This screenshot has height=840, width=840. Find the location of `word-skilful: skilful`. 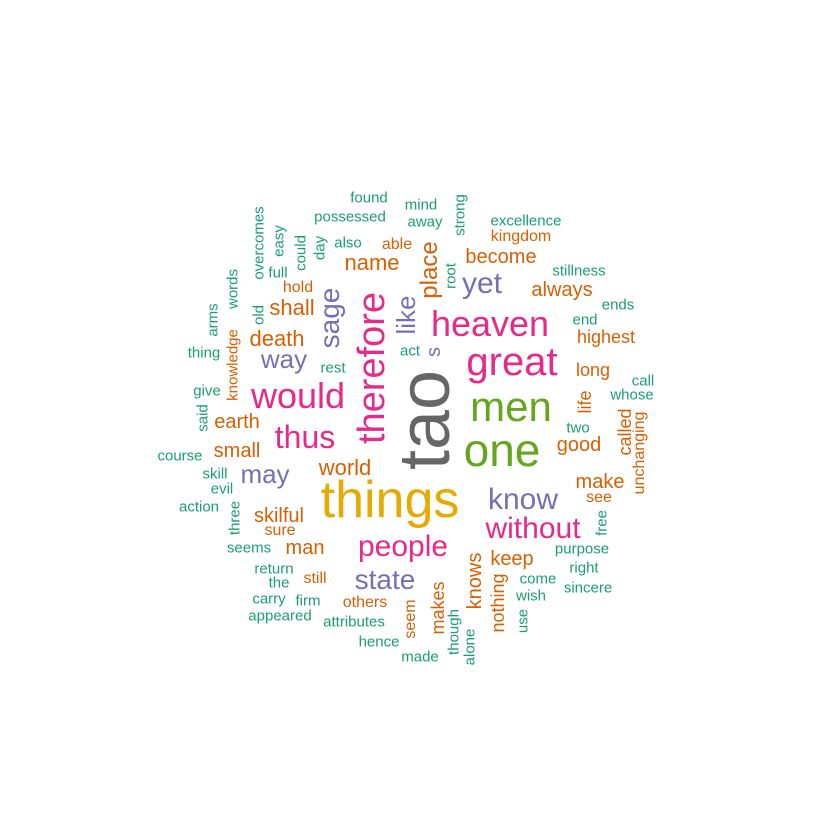

word-skilful: skilful is located at coordinates (279, 516).